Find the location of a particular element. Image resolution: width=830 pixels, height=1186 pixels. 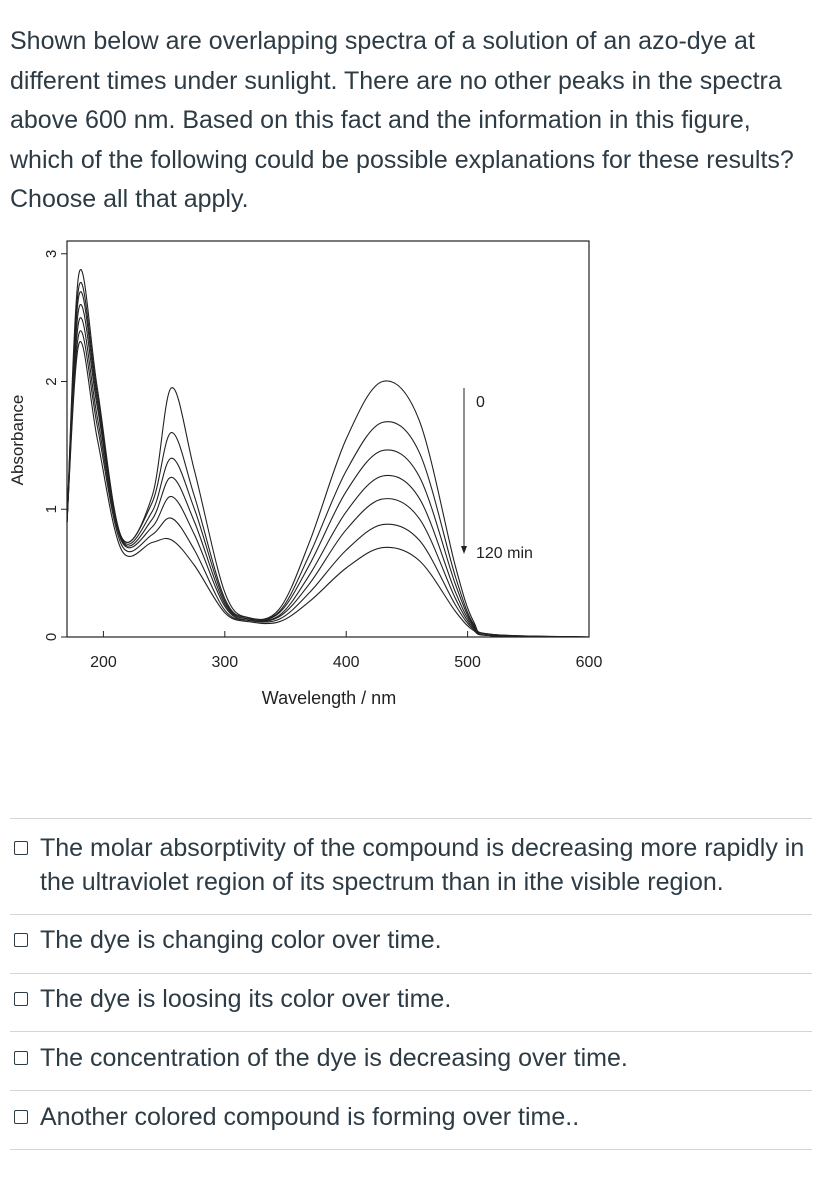

answer-label: The dye is changing color over time. is located at coordinates (241, 940).